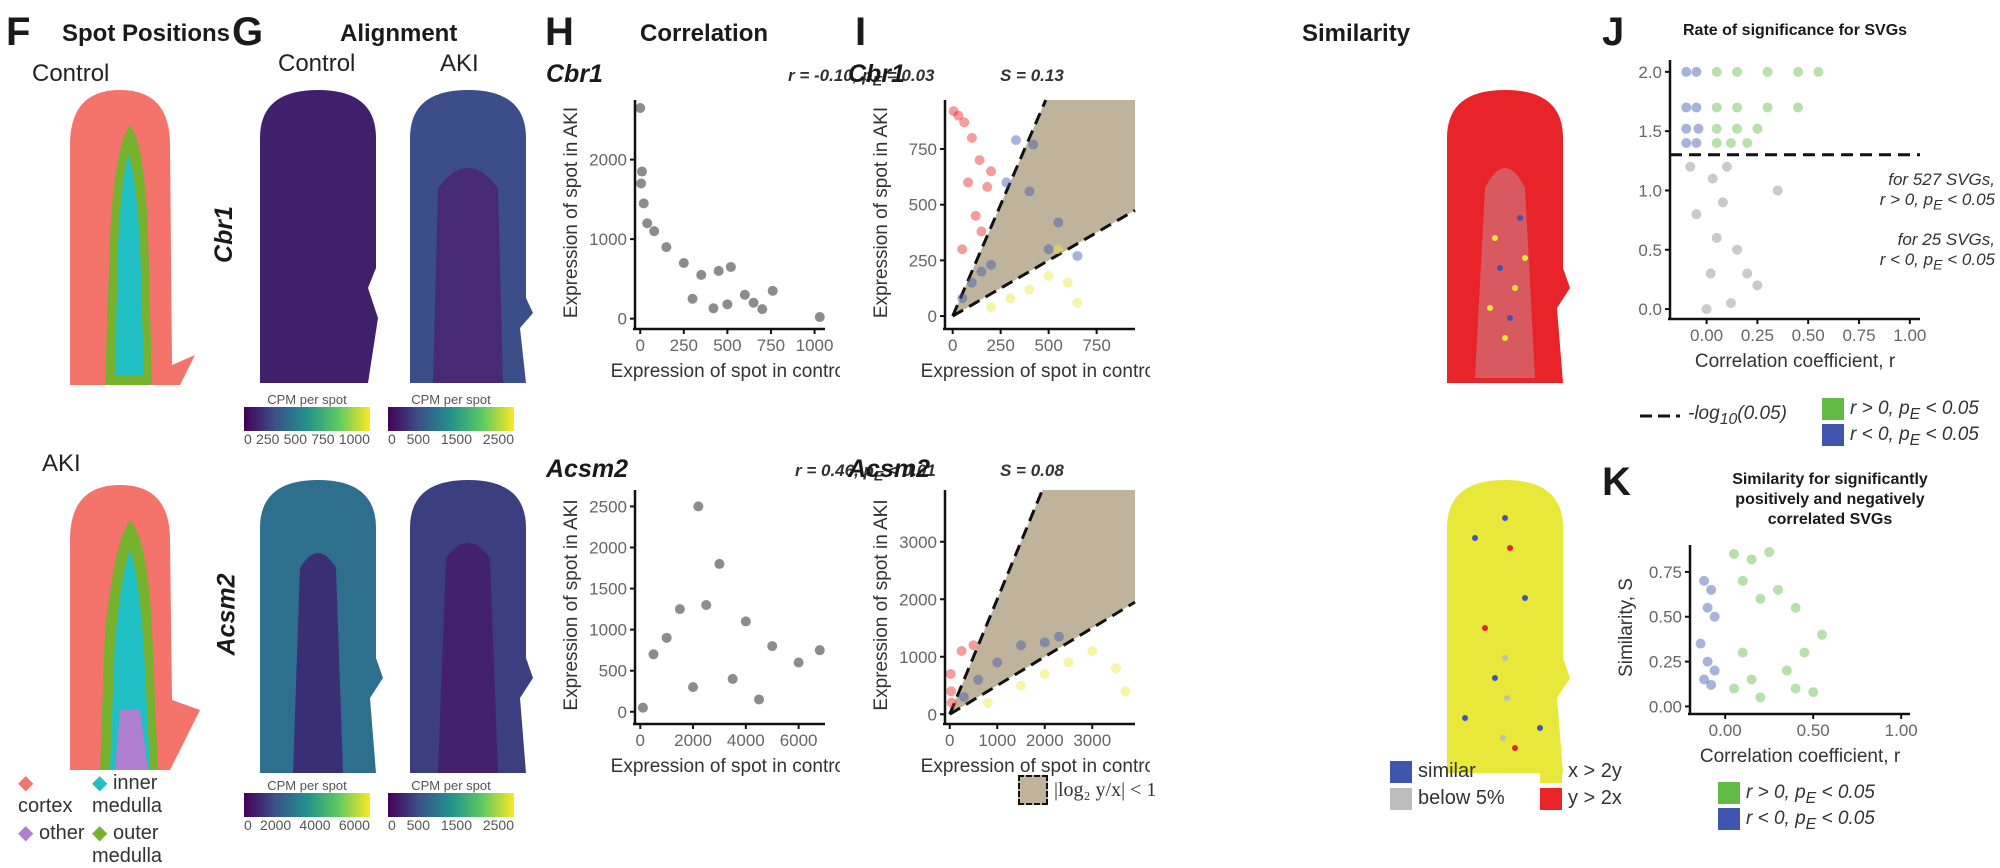 Image resolution: width=2000 pixels, height=868 pixels. I want to click on stat-acsm2: r = 0.46, pE < 0.01, so click(865, 473).